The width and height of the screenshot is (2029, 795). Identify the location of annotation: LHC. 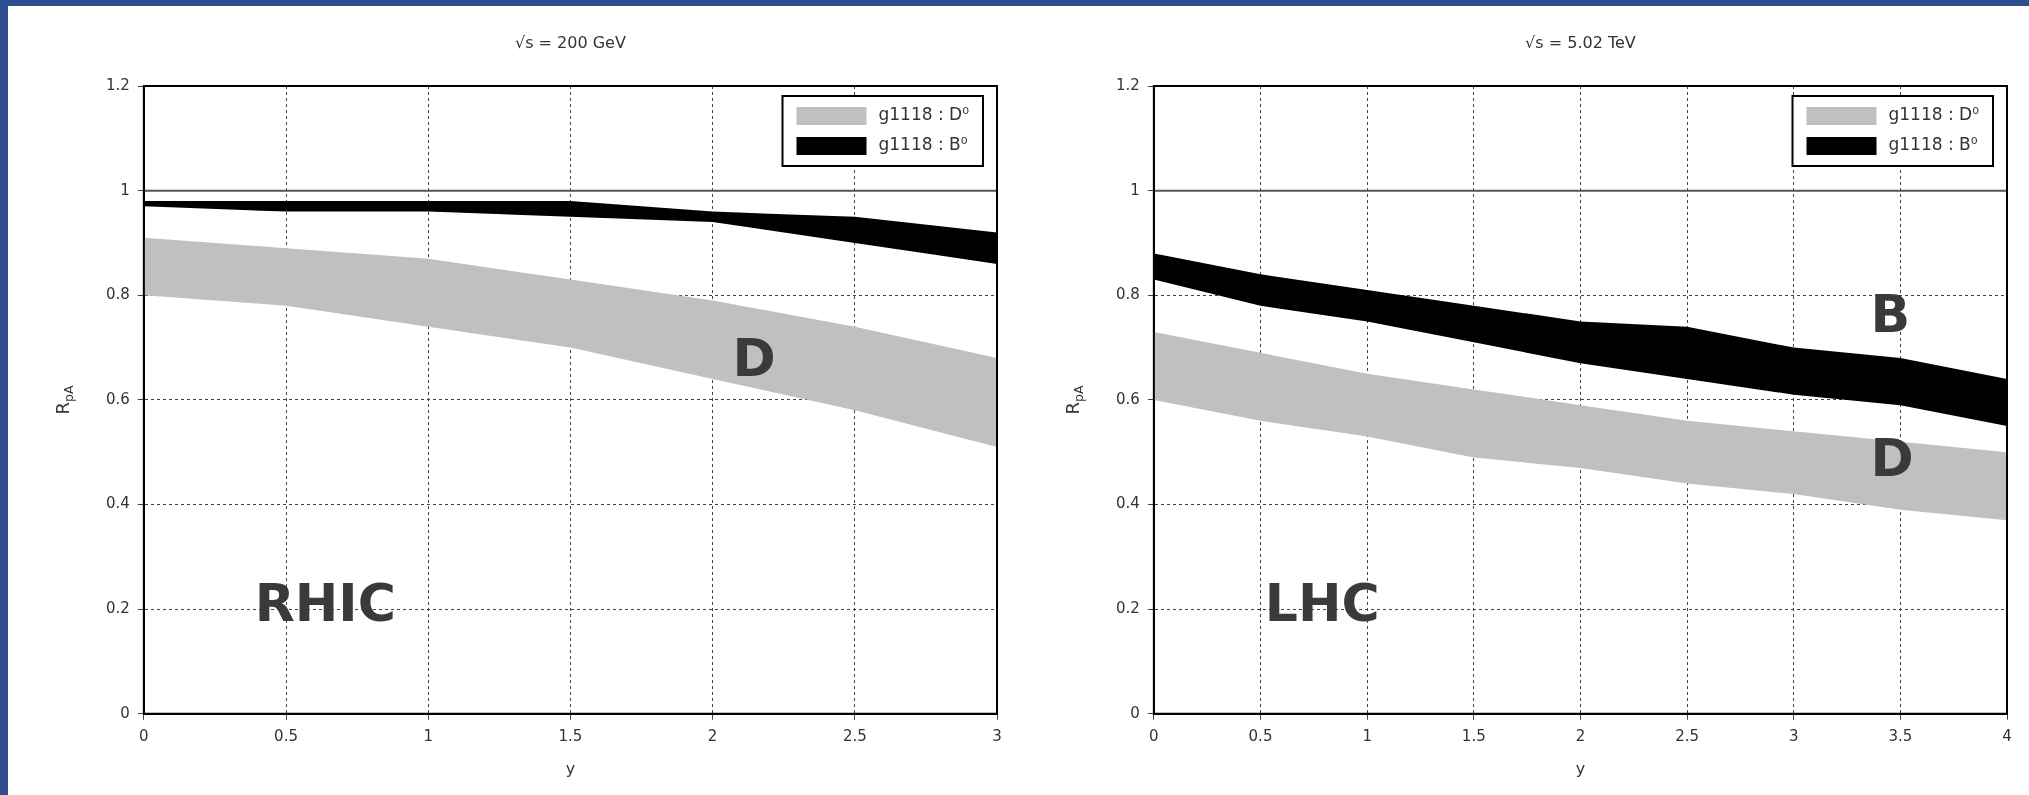
(1322, 602).